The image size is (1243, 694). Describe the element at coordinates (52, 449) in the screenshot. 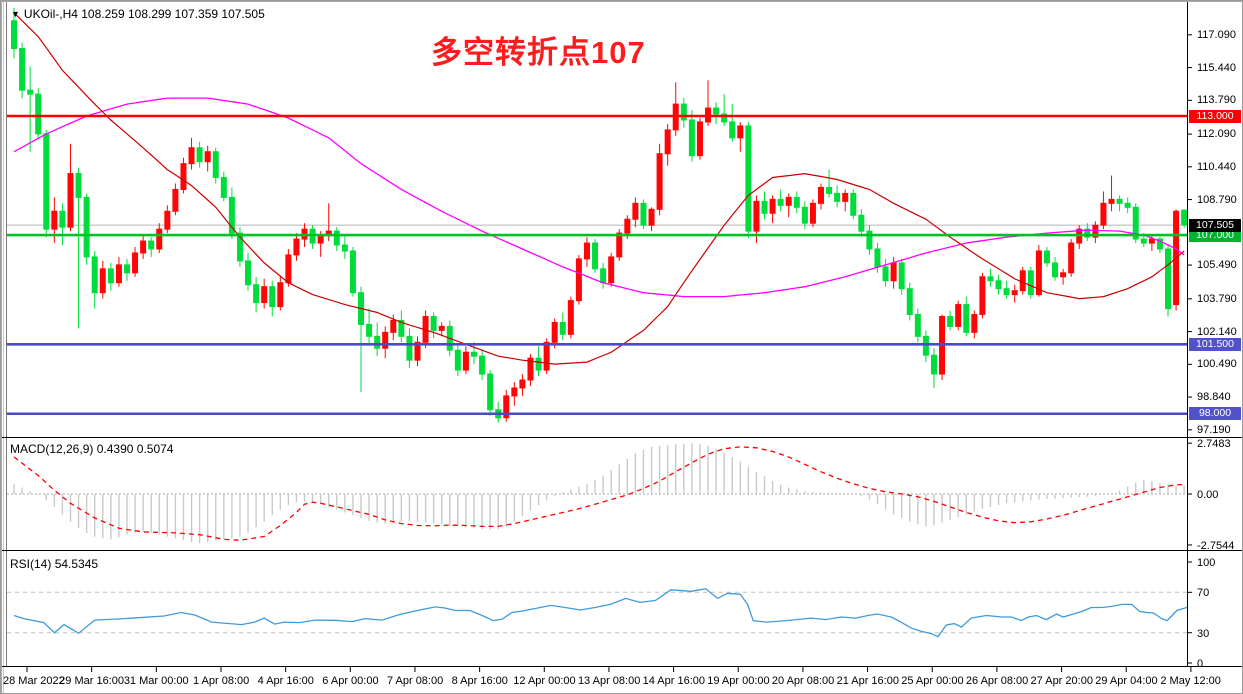

I see `macd-label: MACD(12,26,9)` at that location.